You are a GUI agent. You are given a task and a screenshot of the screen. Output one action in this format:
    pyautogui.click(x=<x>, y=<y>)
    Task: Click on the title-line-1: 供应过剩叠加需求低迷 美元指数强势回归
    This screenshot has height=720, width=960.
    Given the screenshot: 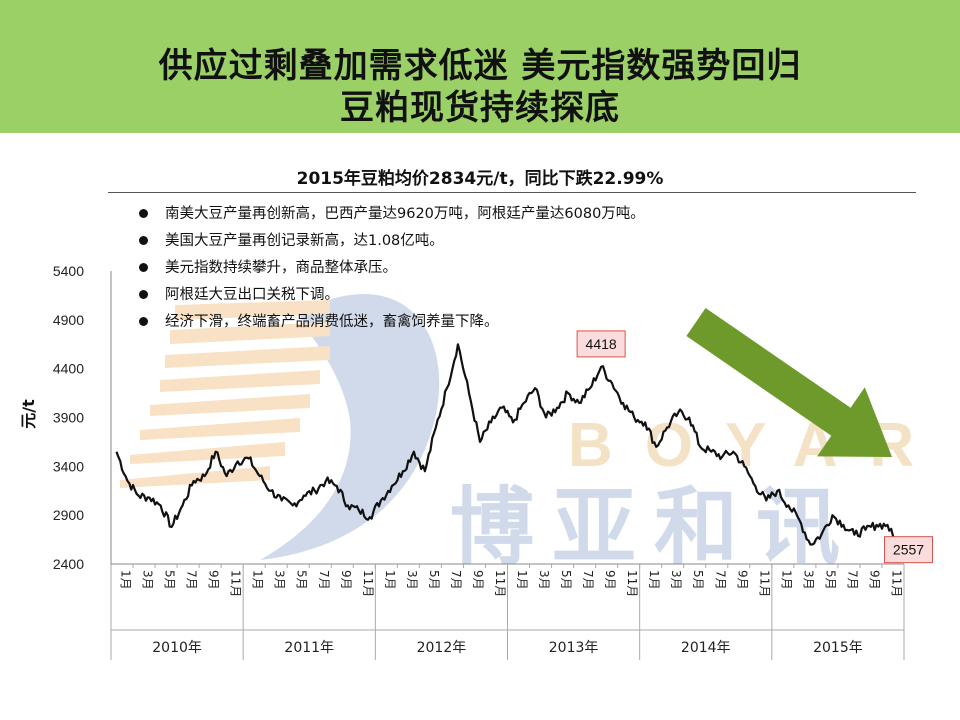 What is the action you would take?
    pyautogui.click(x=480, y=66)
    